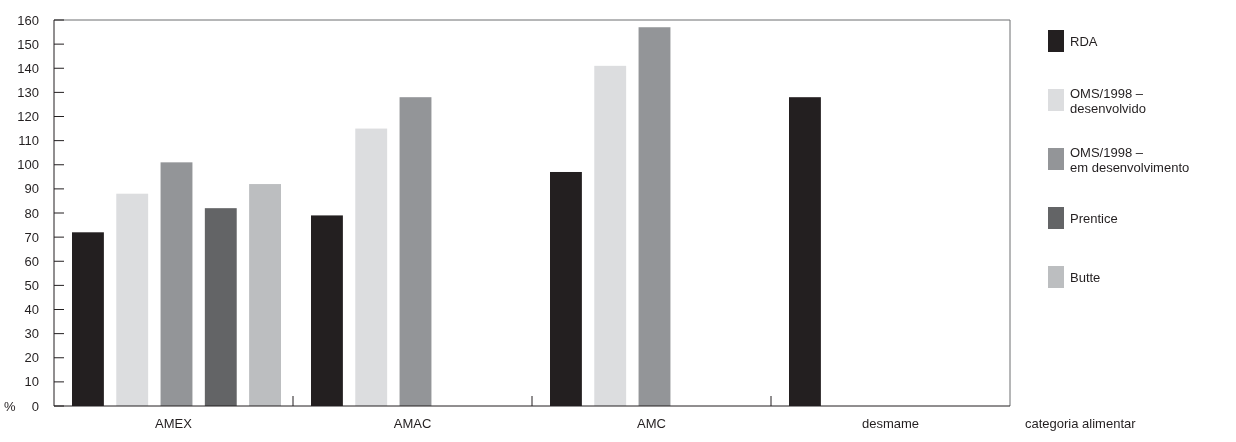 The width and height of the screenshot is (1236, 442). I want to click on y-tick-label: 160, so click(28, 20).